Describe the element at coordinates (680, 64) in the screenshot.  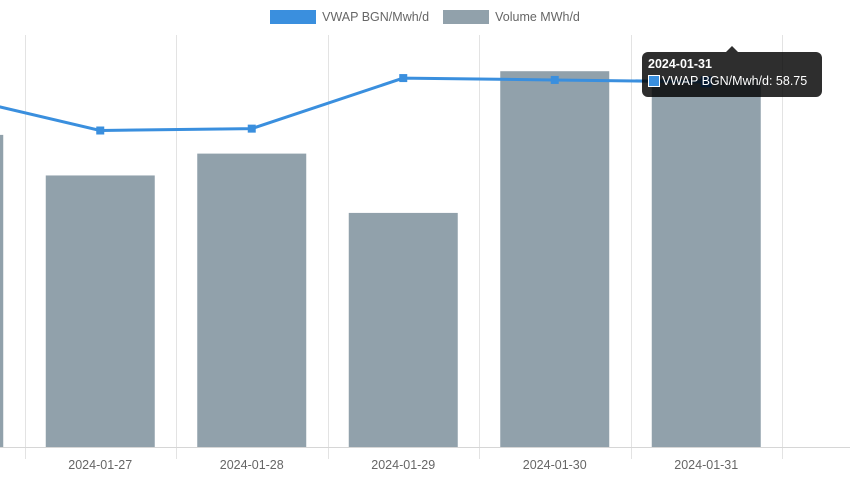
I see `tooltip-title: 2024-01-31` at that location.